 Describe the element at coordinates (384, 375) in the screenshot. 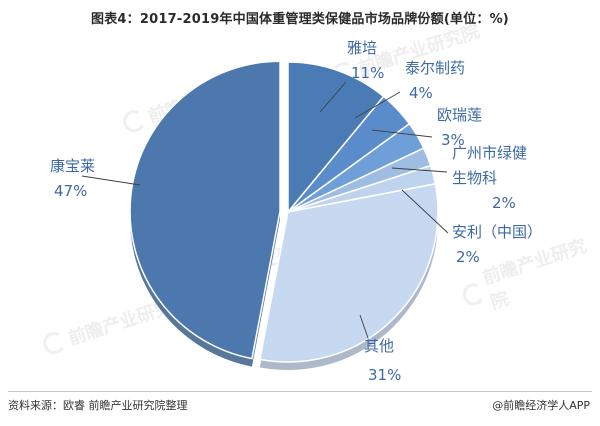

I see `slice-value-label: 31%` at that location.